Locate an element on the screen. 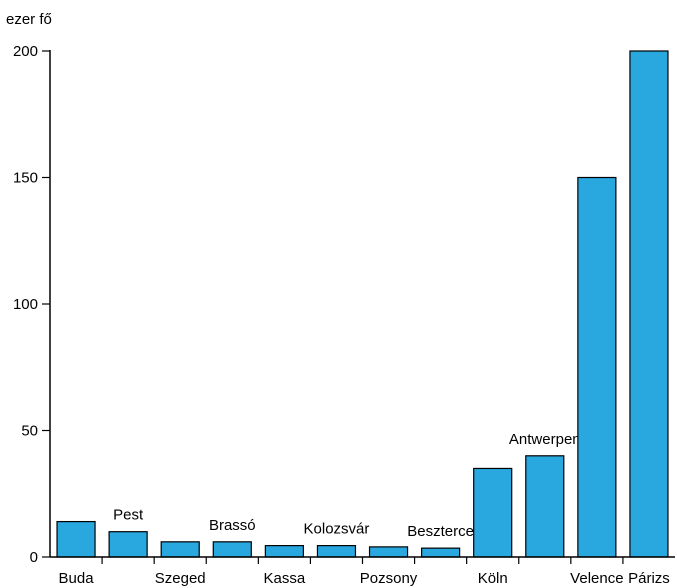 The image size is (677, 588). category-label: Párizs is located at coordinates (649, 578).